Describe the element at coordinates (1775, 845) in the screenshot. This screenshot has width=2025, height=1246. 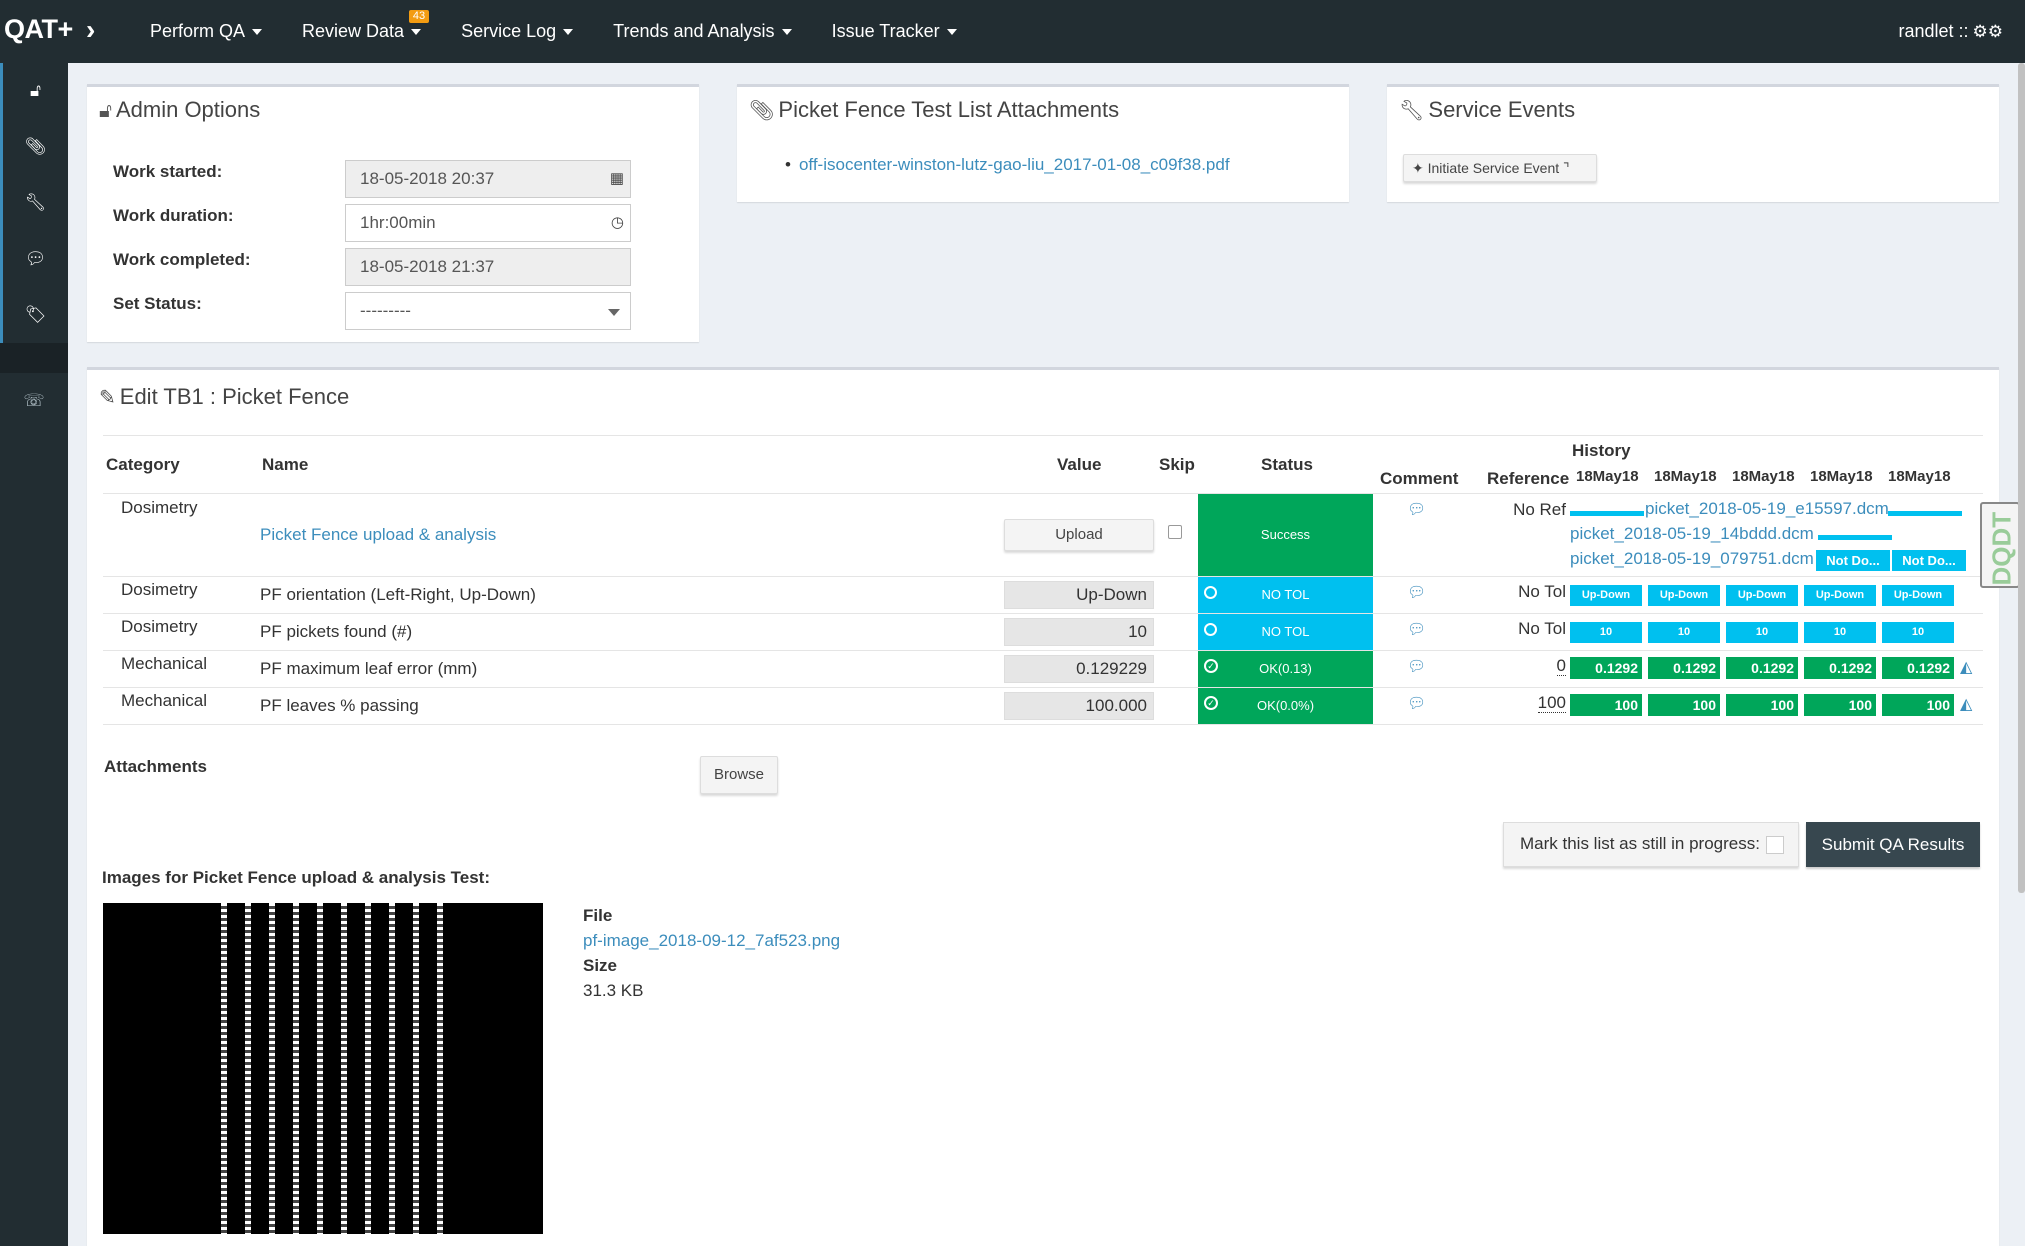
I see `in-progress-checkbox` at that location.